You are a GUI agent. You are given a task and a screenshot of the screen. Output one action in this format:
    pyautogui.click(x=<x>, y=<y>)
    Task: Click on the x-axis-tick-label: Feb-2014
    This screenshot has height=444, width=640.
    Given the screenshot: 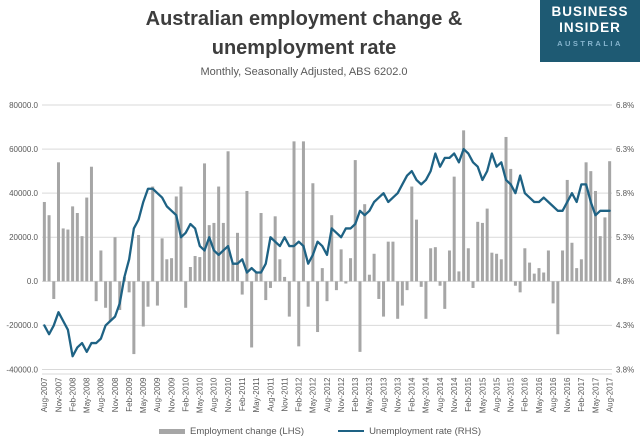 What is the action you would take?
    pyautogui.click(x=412, y=394)
    